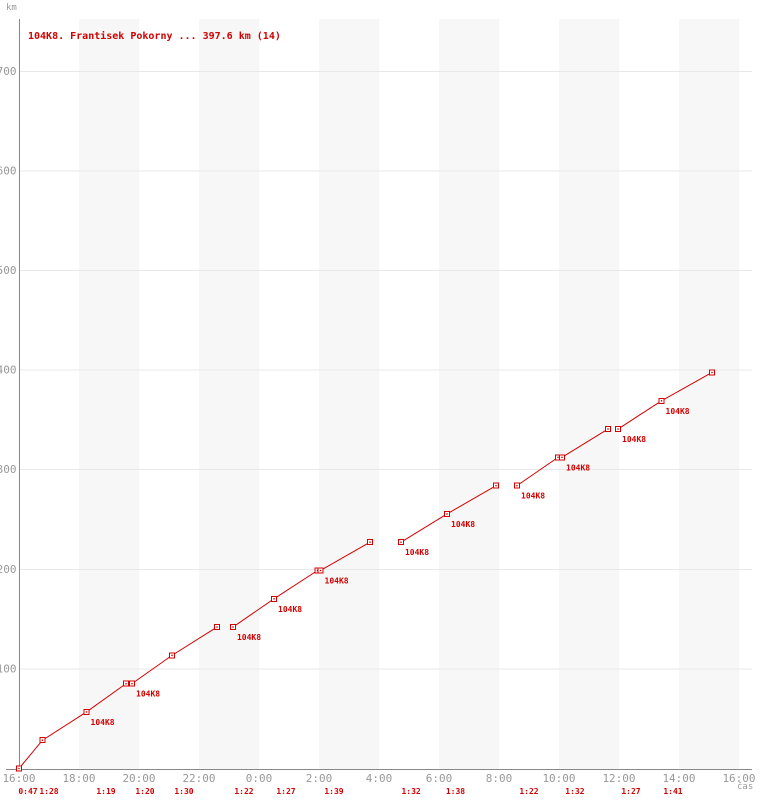 This screenshot has height=800, width=760. What do you see at coordinates (48, 791) in the screenshot?
I see `lap-time-label: 1:28` at bounding box center [48, 791].